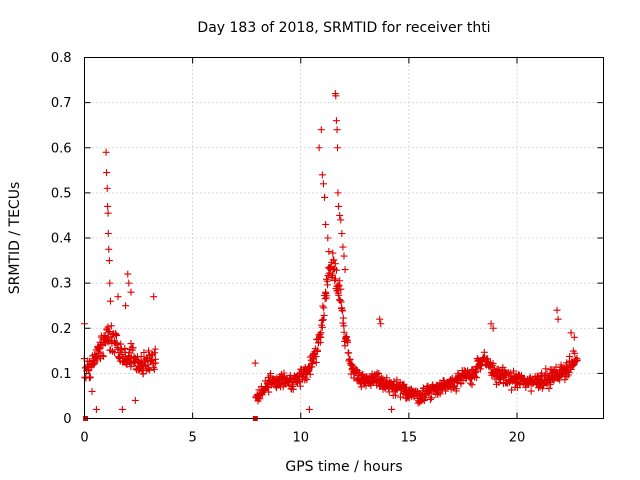 The image size is (640, 480). I want to click on y-tick-label: 0.6, so click(61, 148).